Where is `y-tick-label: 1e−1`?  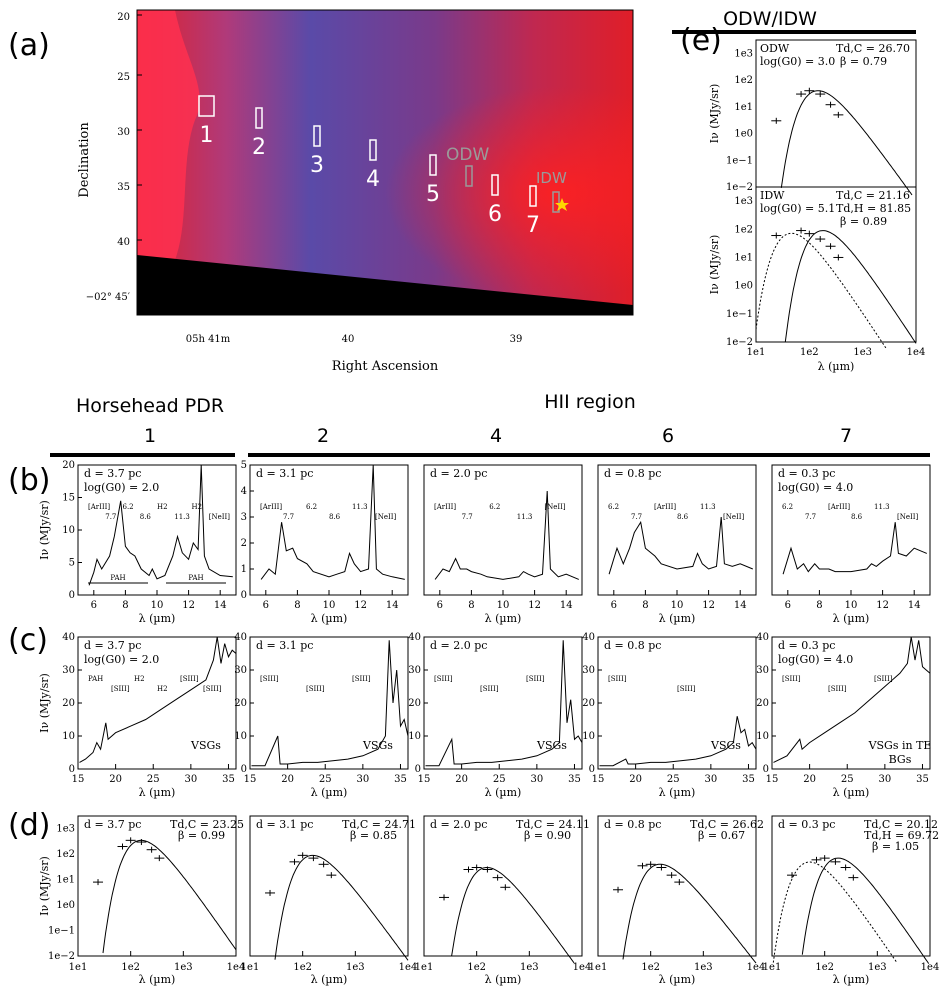
y-tick-label: 1e−1 is located at coordinates (61, 931).